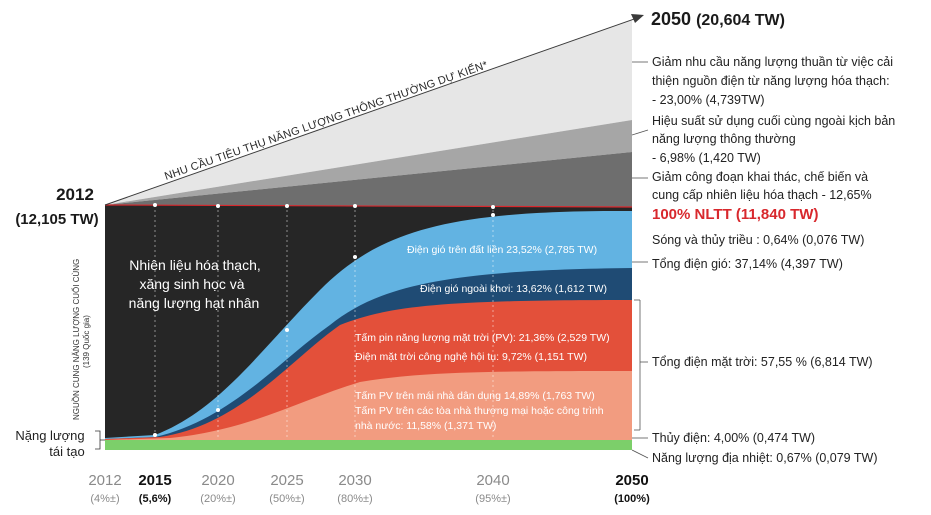 Image resolution: width=931 pixels, height=515 pixels. What do you see at coordinates (502, 250) in the screenshot?
I see `label-wind-onshore: Điện gió trên đất liền 23,52% (2,785 TW)` at bounding box center [502, 250].